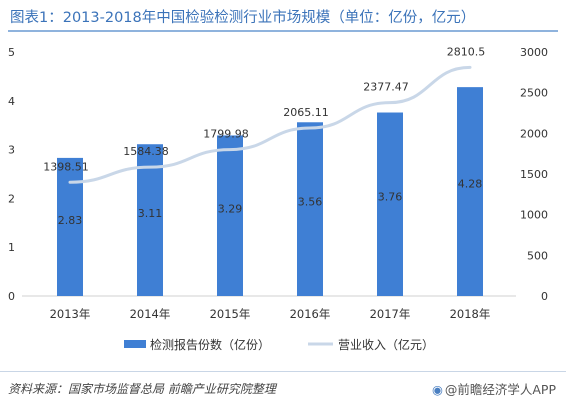 Image resolution: width=566 pixels, height=404 pixels. What do you see at coordinates (226, 134) in the screenshot?
I see `line-data-label: 1799.98` at bounding box center [226, 134].